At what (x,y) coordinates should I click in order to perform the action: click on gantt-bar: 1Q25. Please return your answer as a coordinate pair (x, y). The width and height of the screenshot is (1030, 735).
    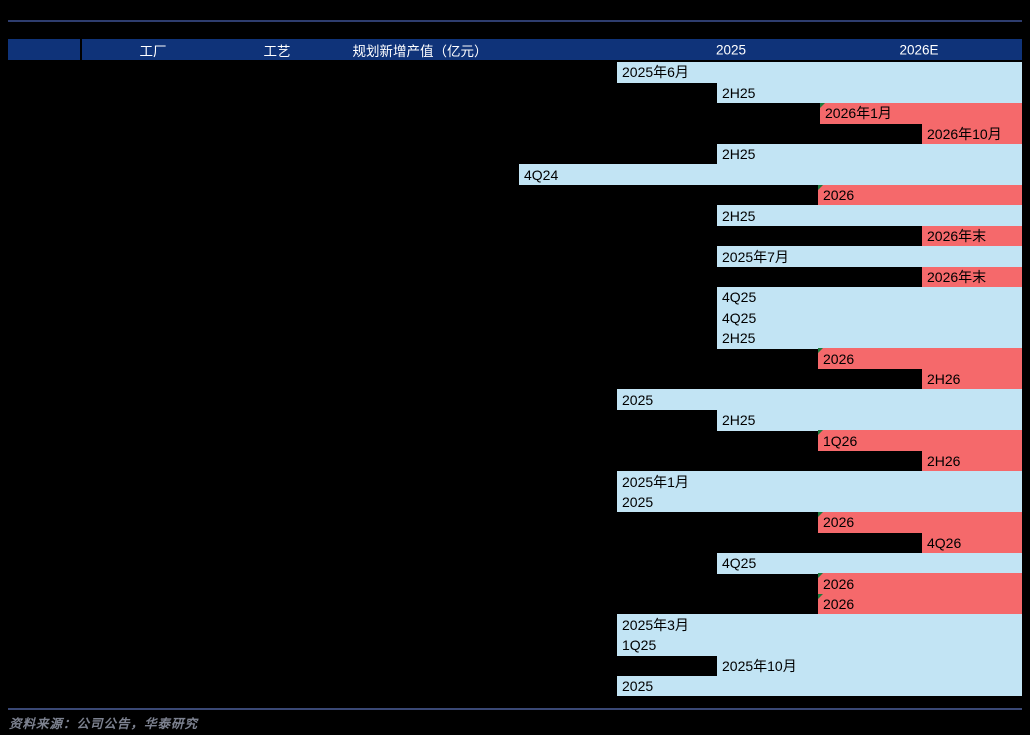
    Looking at the image, I should click on (819, 645).